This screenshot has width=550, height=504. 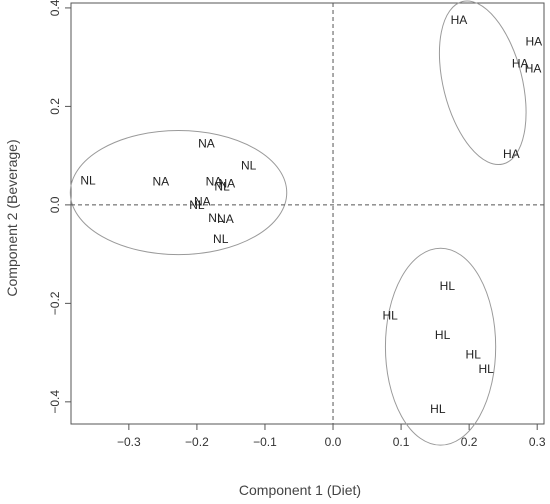 What do you see at coordinates (12, 217) in the screenshot?
I see `y-axis-title: Component 2 (Beverage)` at bounding box center [12, 217].